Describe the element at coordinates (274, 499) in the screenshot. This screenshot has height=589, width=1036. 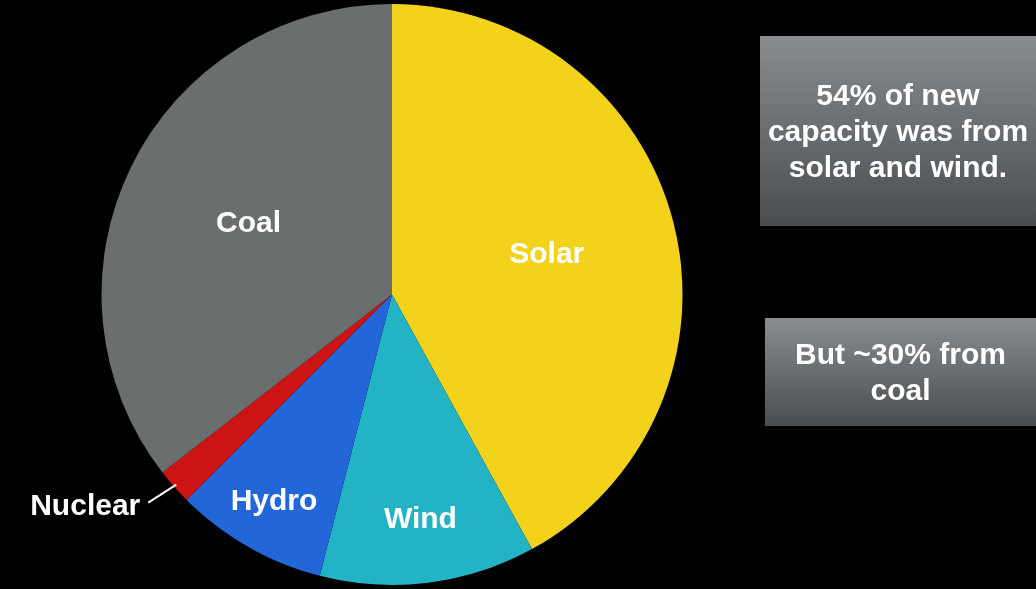
I see `slice-label: Hydro` at that location.